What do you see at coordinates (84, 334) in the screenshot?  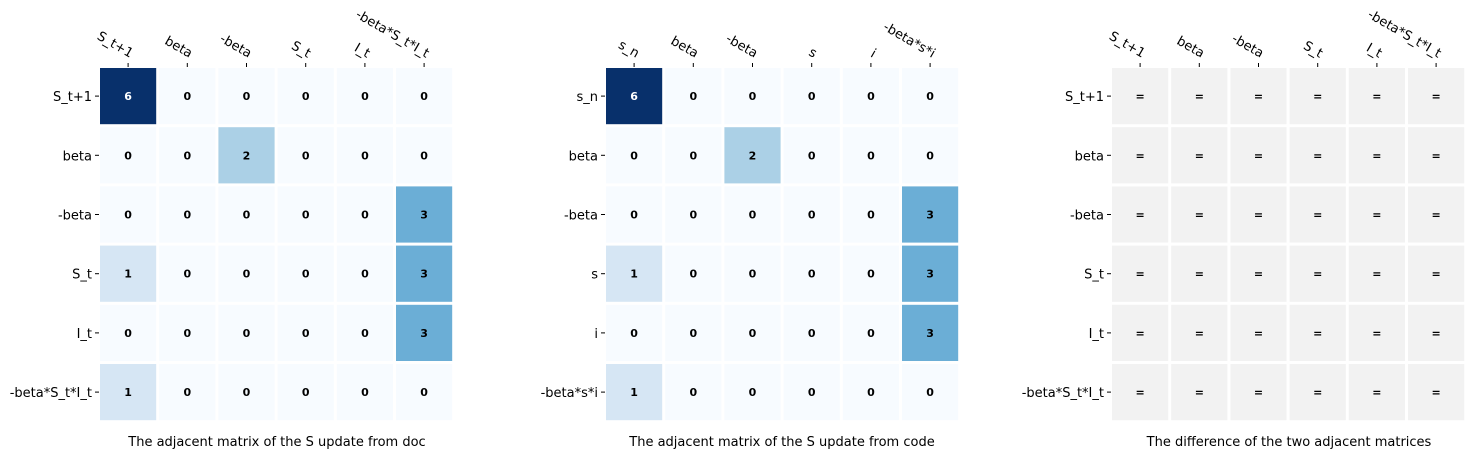 I see `y-tick-label: I_t` at bounding box center [84, 334].